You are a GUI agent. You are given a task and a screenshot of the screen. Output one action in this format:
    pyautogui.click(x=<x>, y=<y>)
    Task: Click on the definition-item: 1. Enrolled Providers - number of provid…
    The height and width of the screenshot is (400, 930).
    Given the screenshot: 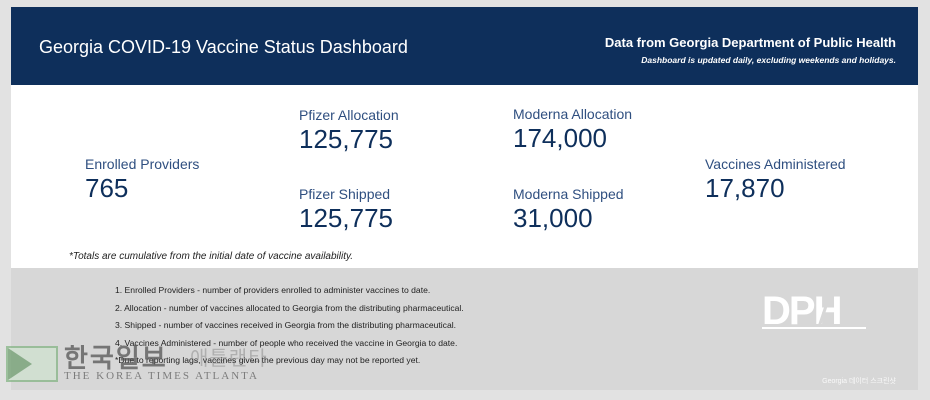 What is the action you would take?
    pyautogui.click(x=273, y=290)
    